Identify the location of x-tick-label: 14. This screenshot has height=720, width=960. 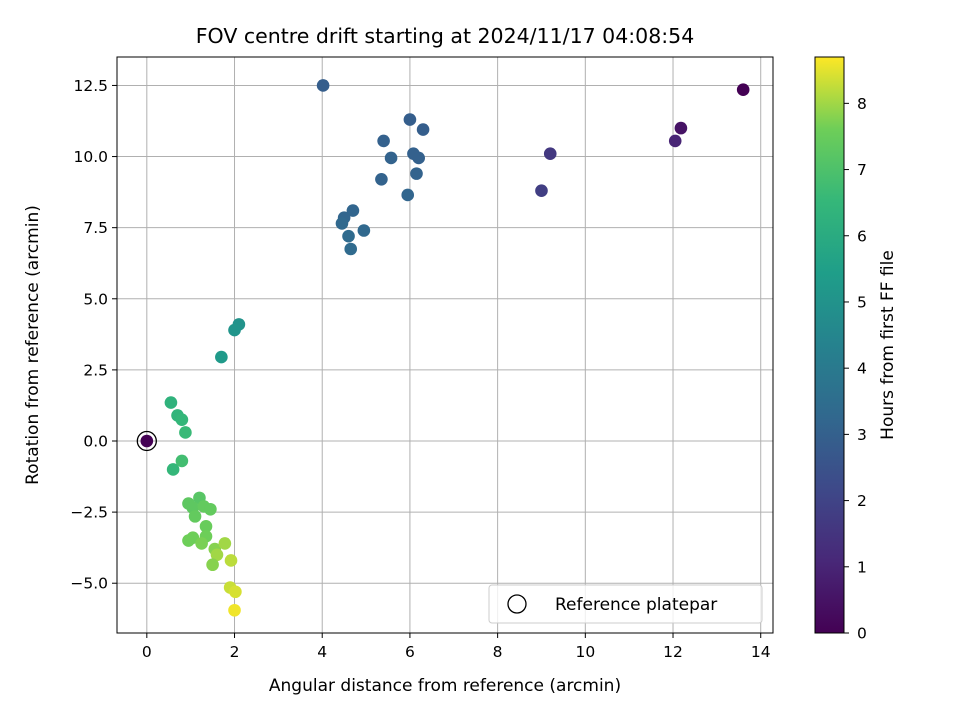
(761, 652).